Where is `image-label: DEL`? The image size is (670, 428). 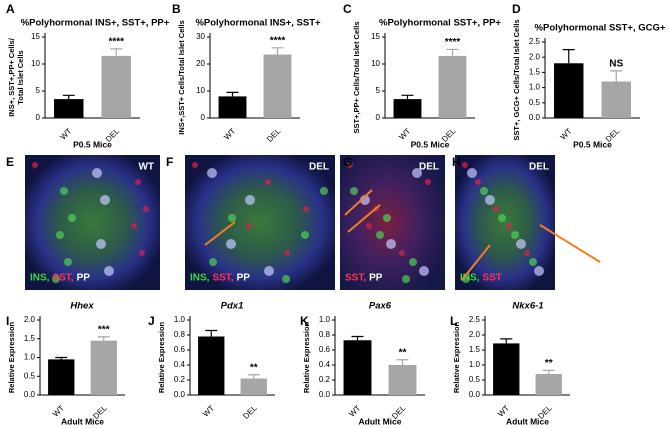 image-label: DEL is located at coordinates (429, 167).